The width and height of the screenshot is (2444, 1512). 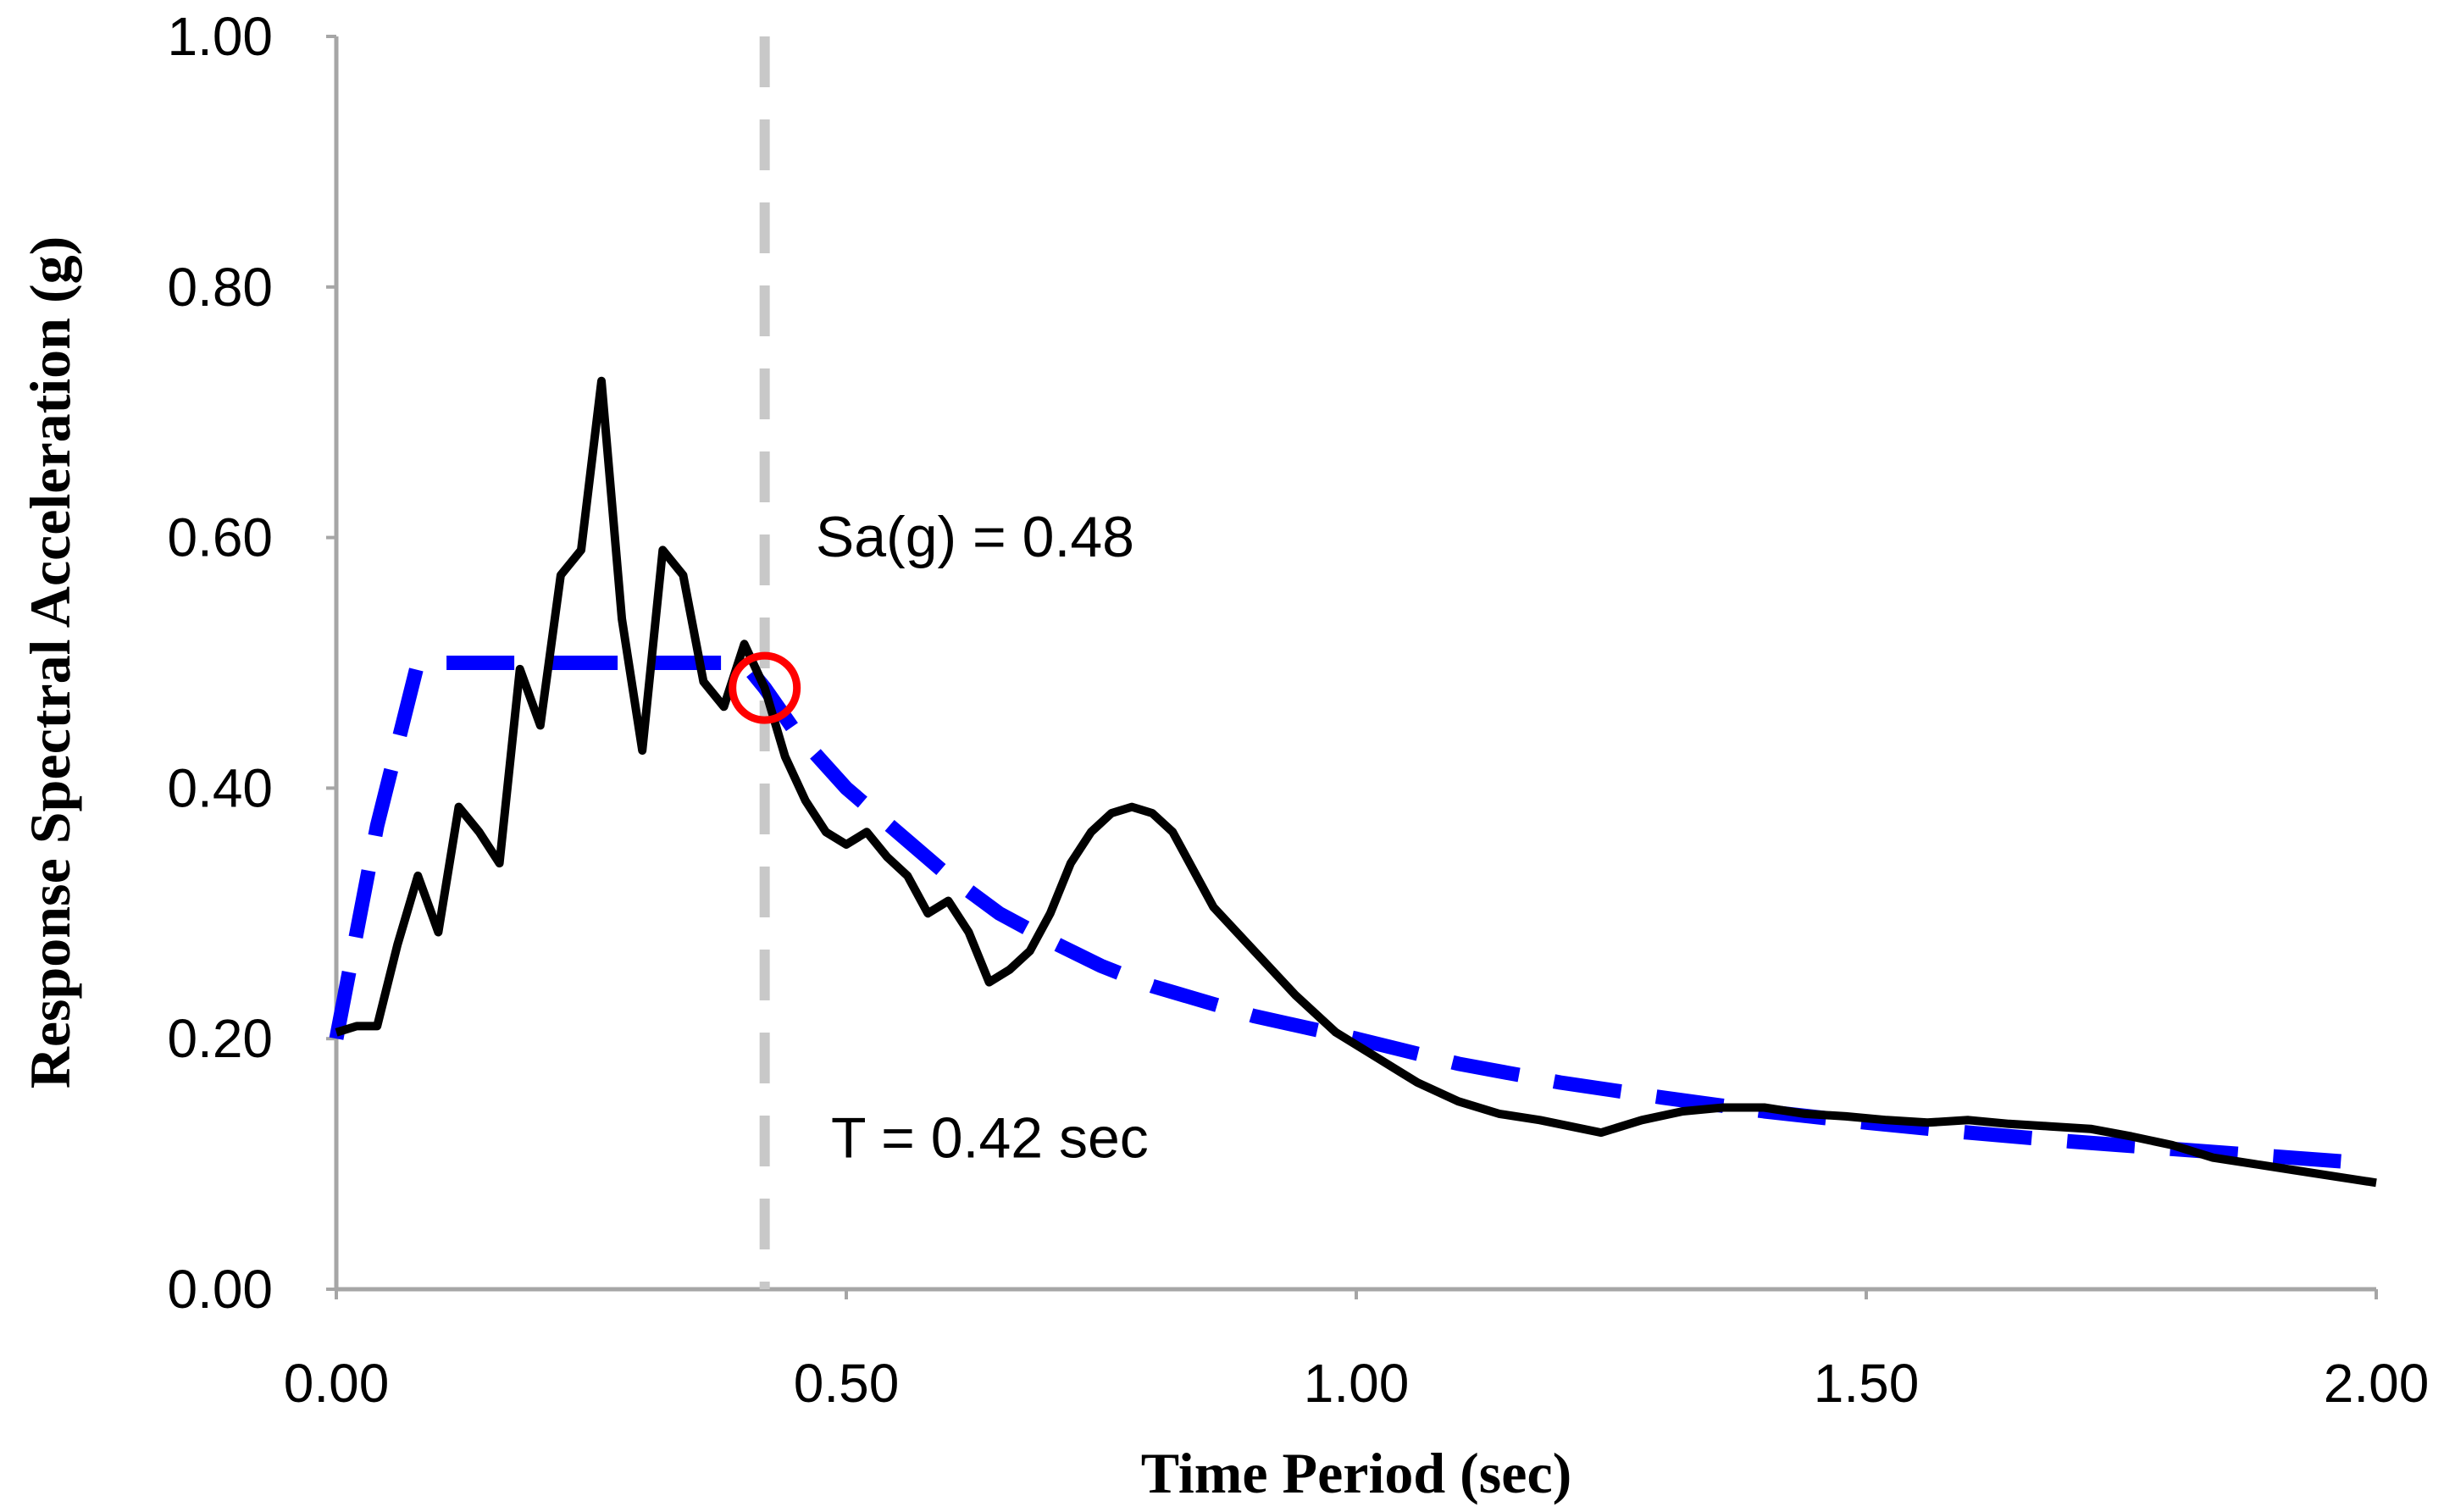 I want to click on y-axis-title: Response Spectral Acceleration (g), so click(x=50, y=662).